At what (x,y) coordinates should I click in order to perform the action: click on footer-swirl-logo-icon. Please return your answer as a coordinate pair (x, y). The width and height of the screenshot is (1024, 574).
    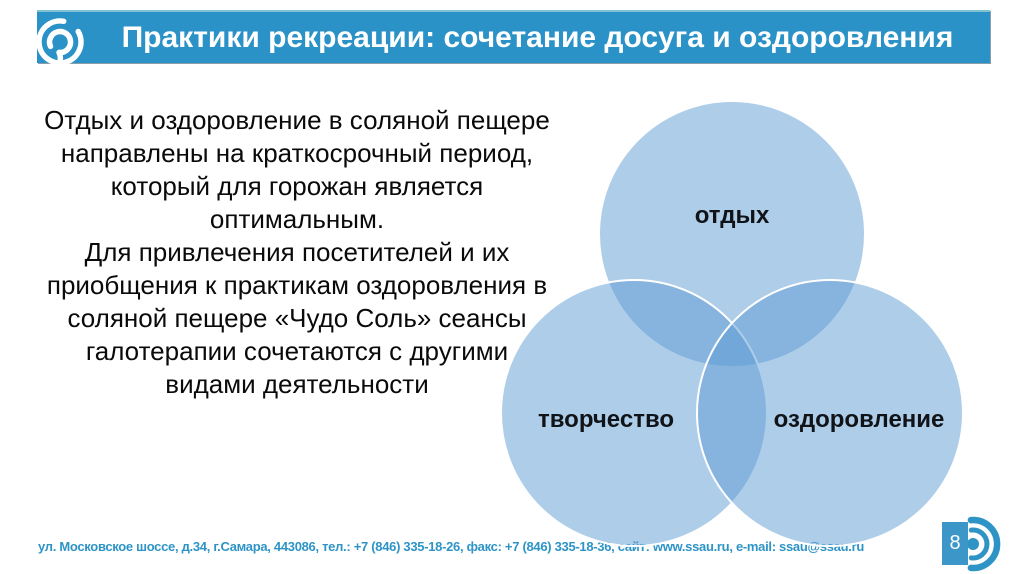
    Looking at the image, I should click on (993, 544).